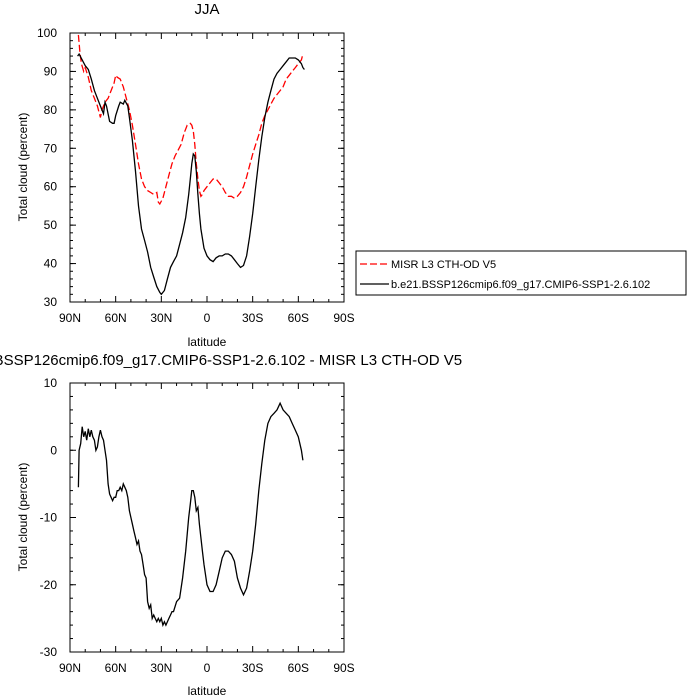  I want to click on bottom-x-tick-label: 30N, so click(161, 668).